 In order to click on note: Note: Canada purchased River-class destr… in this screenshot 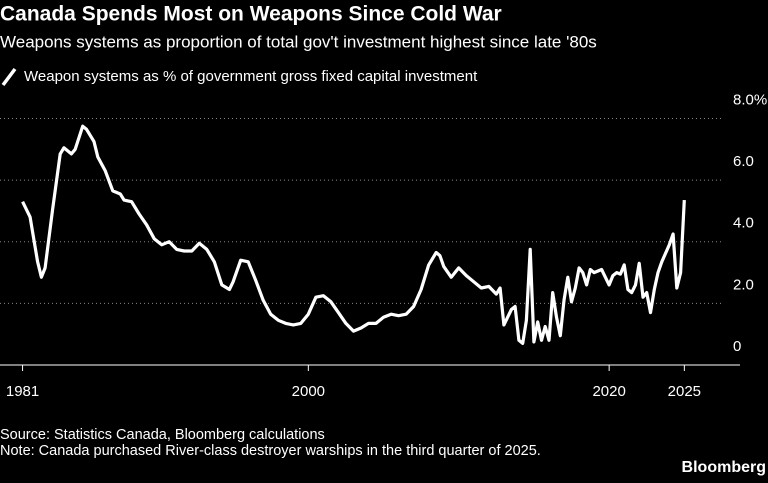, I will do `click(270, 451)`.